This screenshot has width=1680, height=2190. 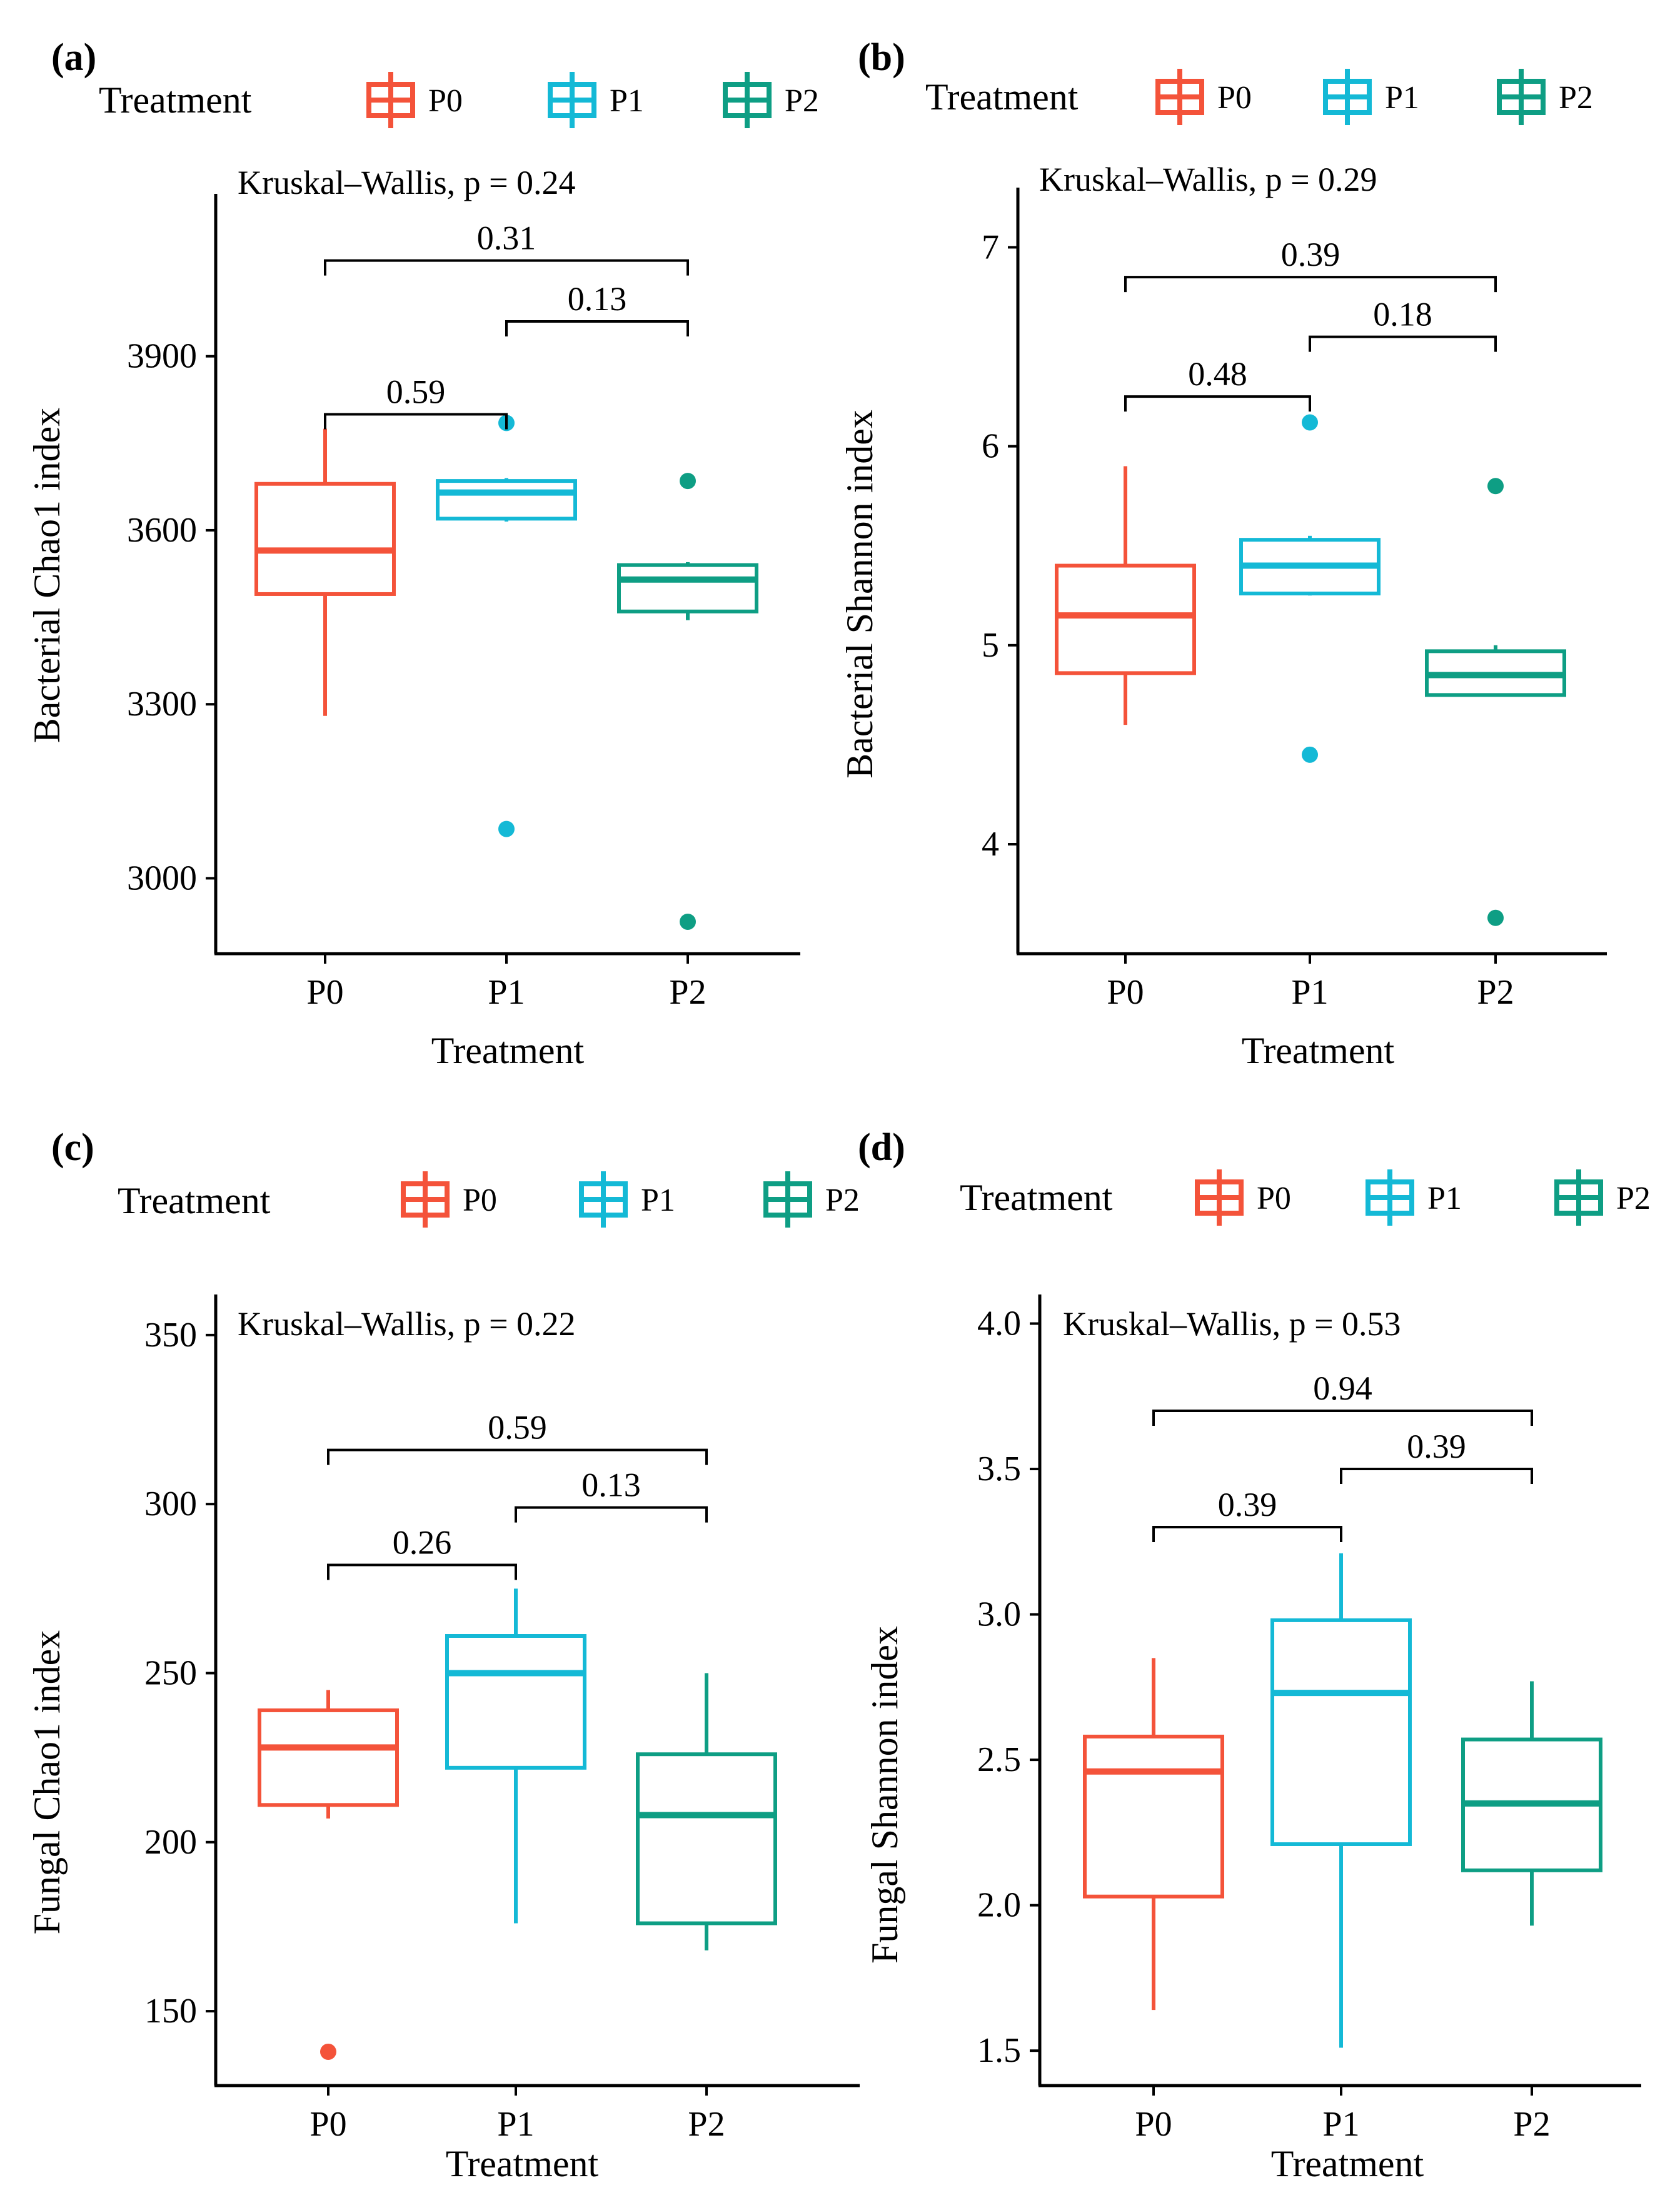 I want to click on comparison-bracket-p0-p2: 0.94, so click(x=1342, y=1398).